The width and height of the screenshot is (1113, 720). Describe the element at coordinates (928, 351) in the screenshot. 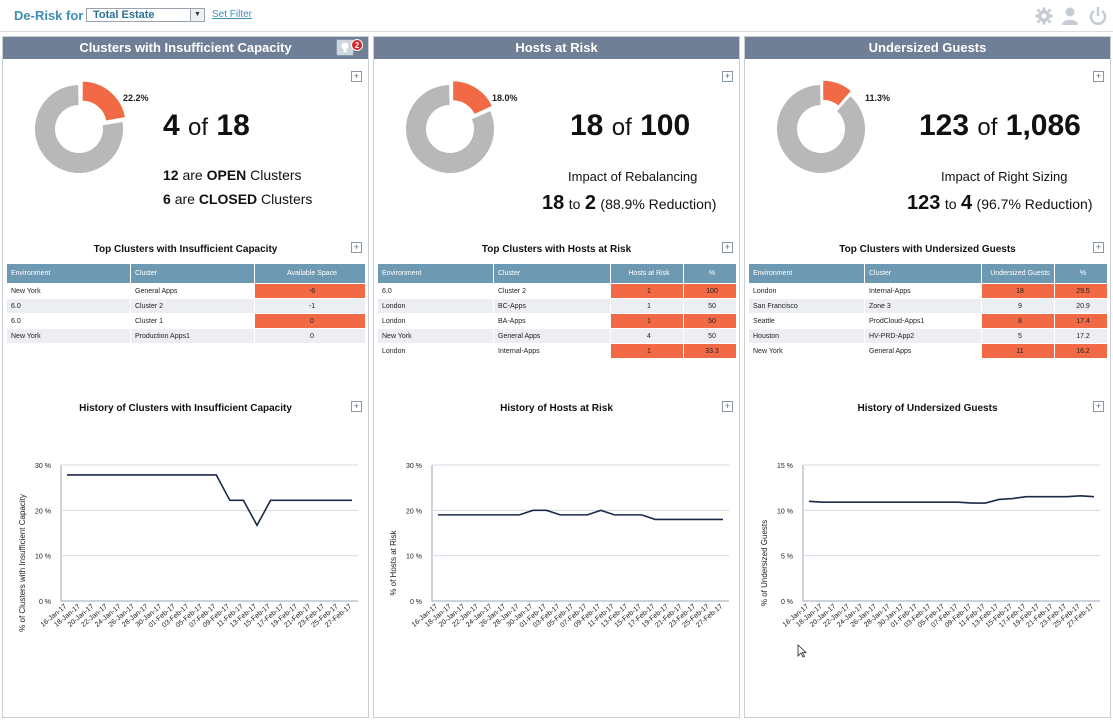

I see `table-row: New York General Apps 11 16.2` at that location.